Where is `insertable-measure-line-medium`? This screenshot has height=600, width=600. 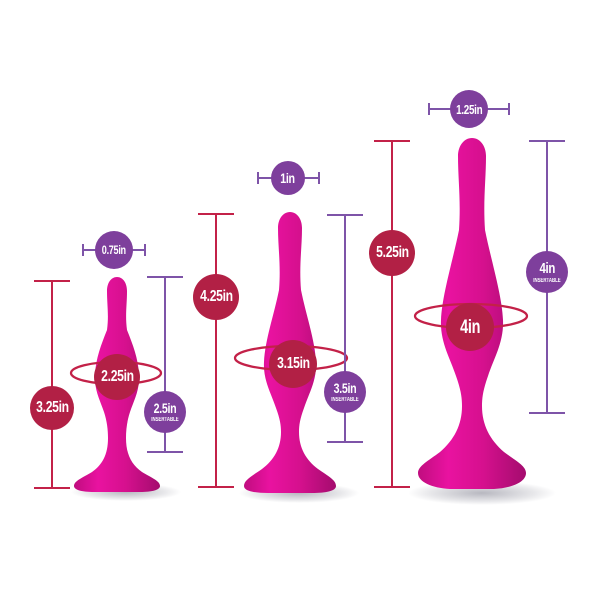 insertable-measure-line-medium is located at coordinates (345, 329).